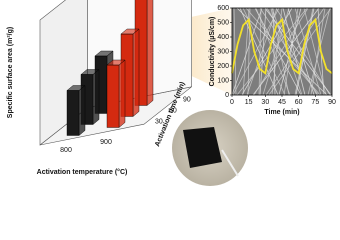 Image resolution: width=340 pixels, height=240 pixels. What do you see at coordinates (249, 102) in the screenshot?
I see `x-tick-label: 15` at bounding box center [249, 102].